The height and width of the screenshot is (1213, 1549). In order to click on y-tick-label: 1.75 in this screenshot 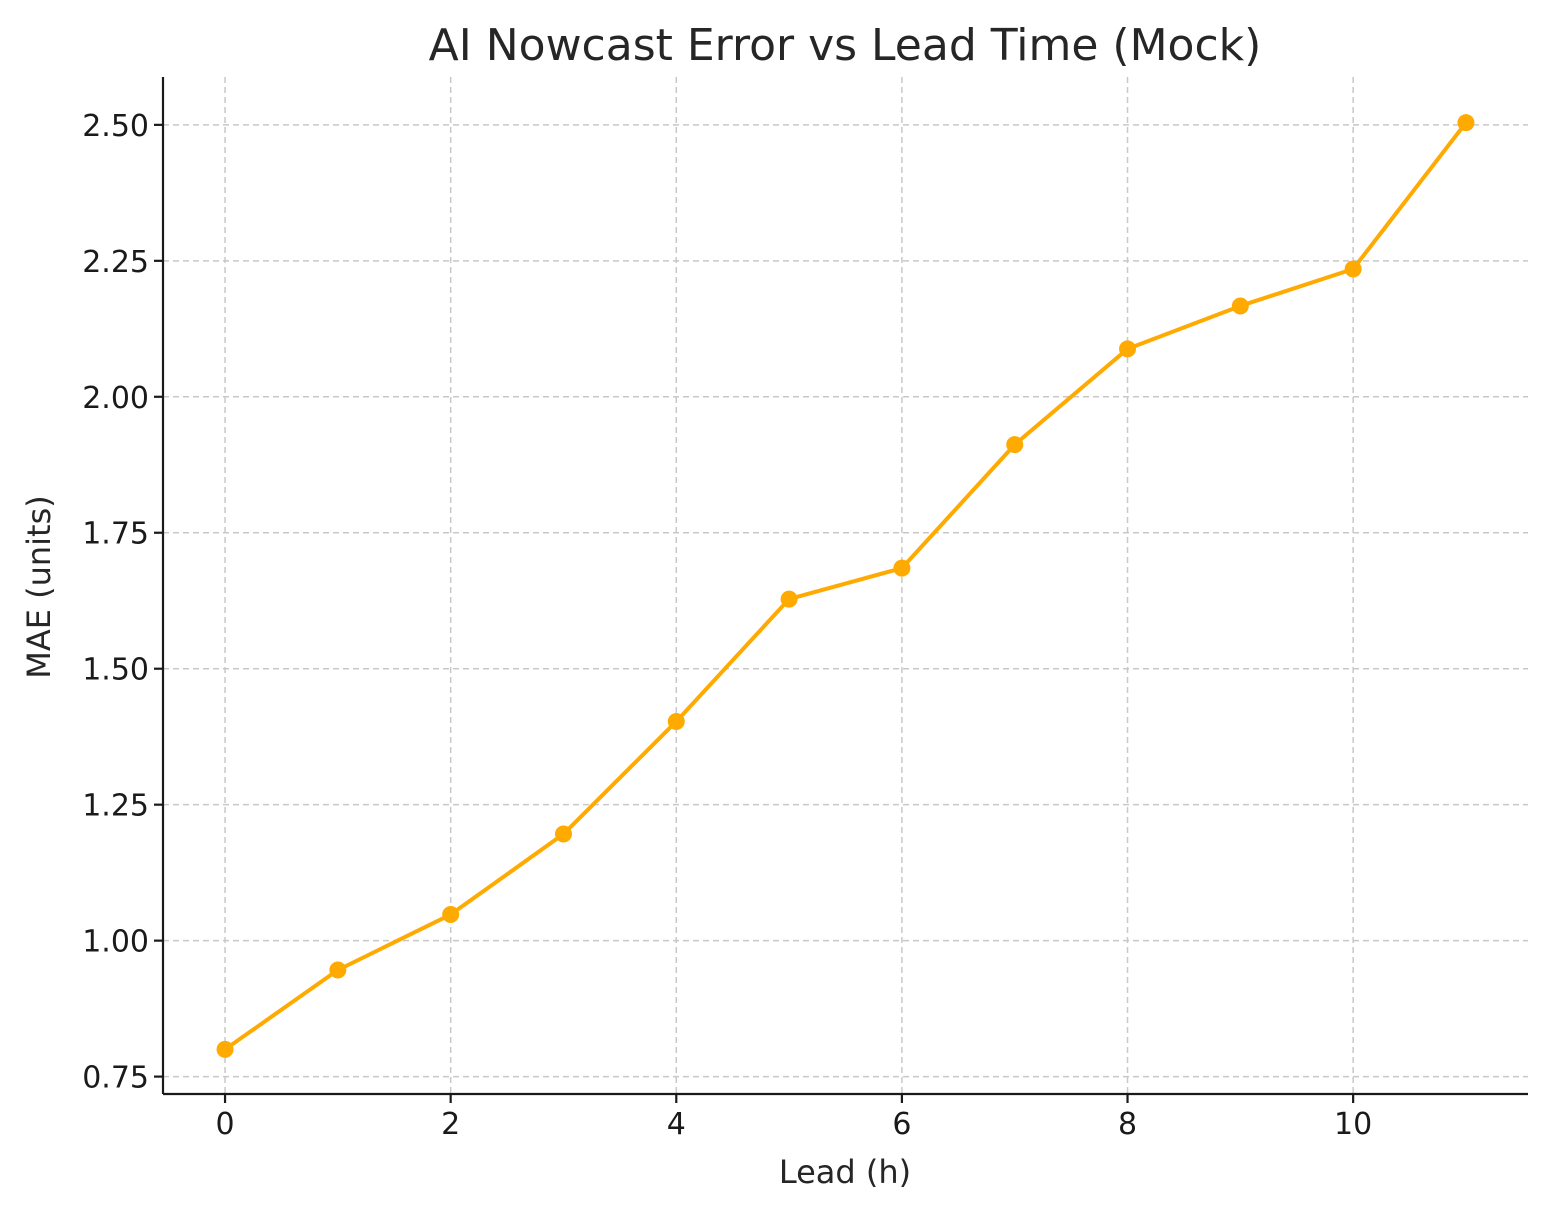, I will do `click(115, 534)`.